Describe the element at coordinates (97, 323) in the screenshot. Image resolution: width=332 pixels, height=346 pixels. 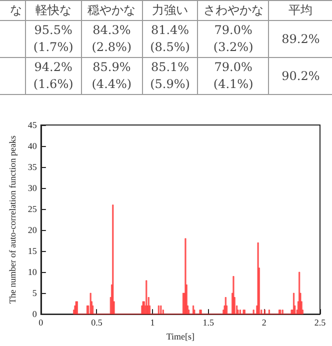
I see `x-tick-label: 0.5` at that location.